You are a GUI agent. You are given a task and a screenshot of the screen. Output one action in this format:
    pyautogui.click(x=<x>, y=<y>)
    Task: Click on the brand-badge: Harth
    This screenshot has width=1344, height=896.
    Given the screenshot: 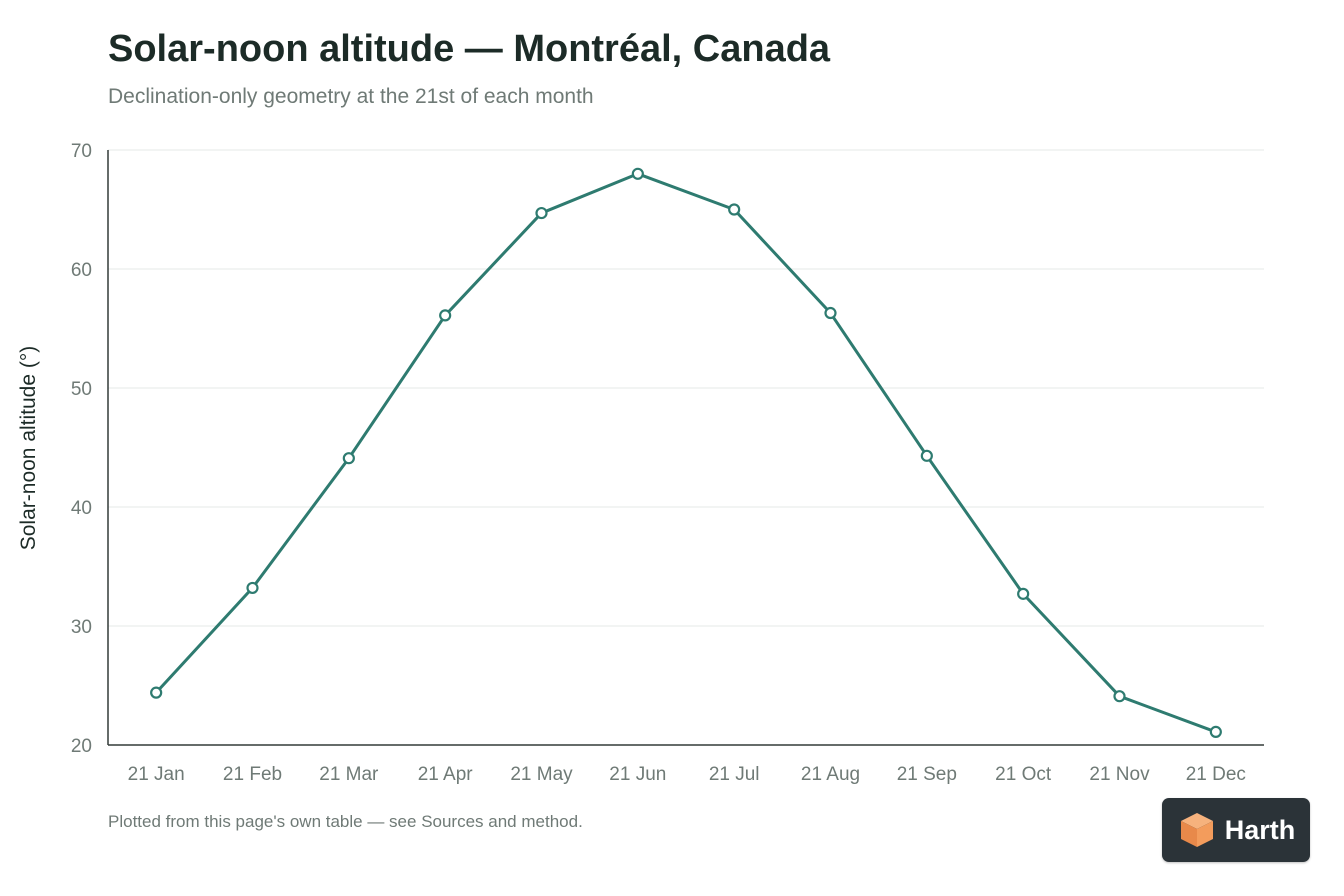 What is the action you would take?
    pyautogui.click(x=1236, y=830)
    